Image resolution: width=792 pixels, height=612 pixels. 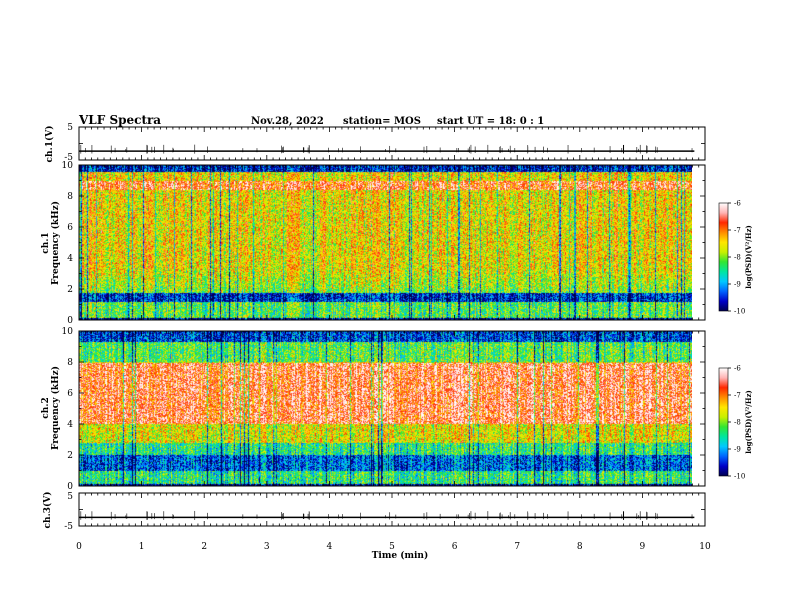 What do you see at coordinates (391, 509) in the screenshot?
I see `ch3-waveform-spikes` at bounding box center [391, 509].